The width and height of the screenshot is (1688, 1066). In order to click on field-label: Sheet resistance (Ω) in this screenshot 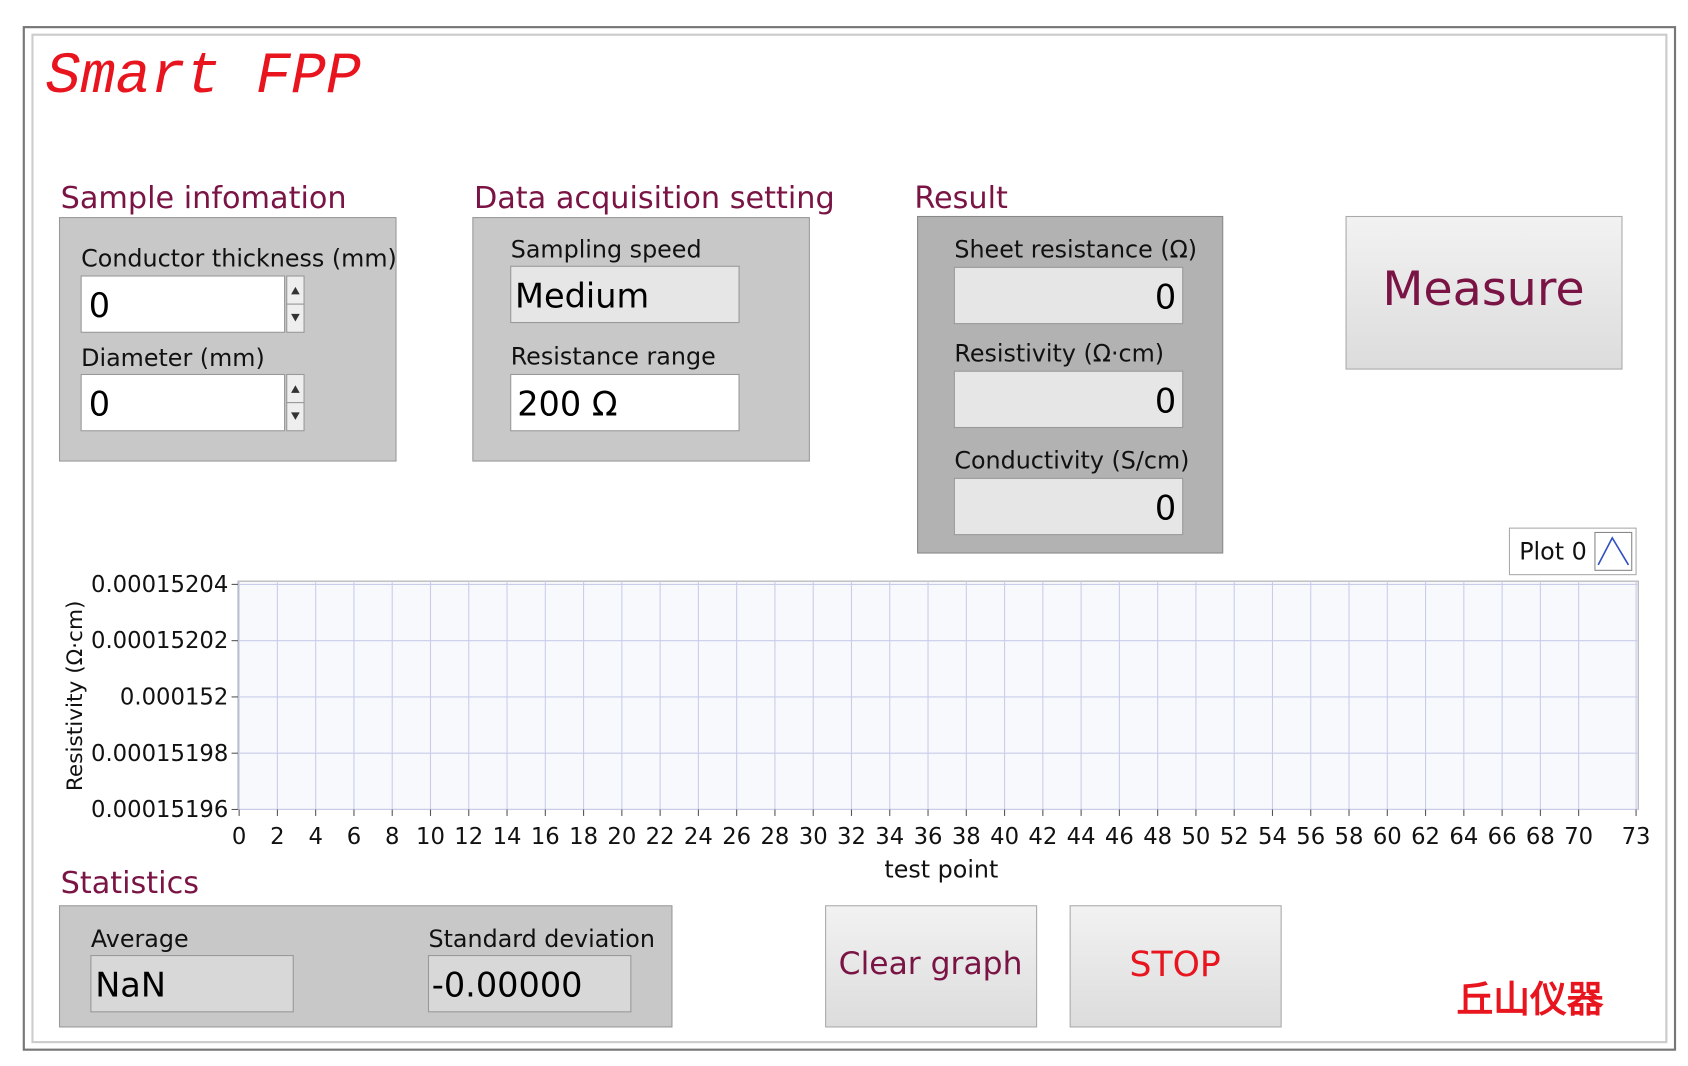, I will do `click(1075, 250)`.